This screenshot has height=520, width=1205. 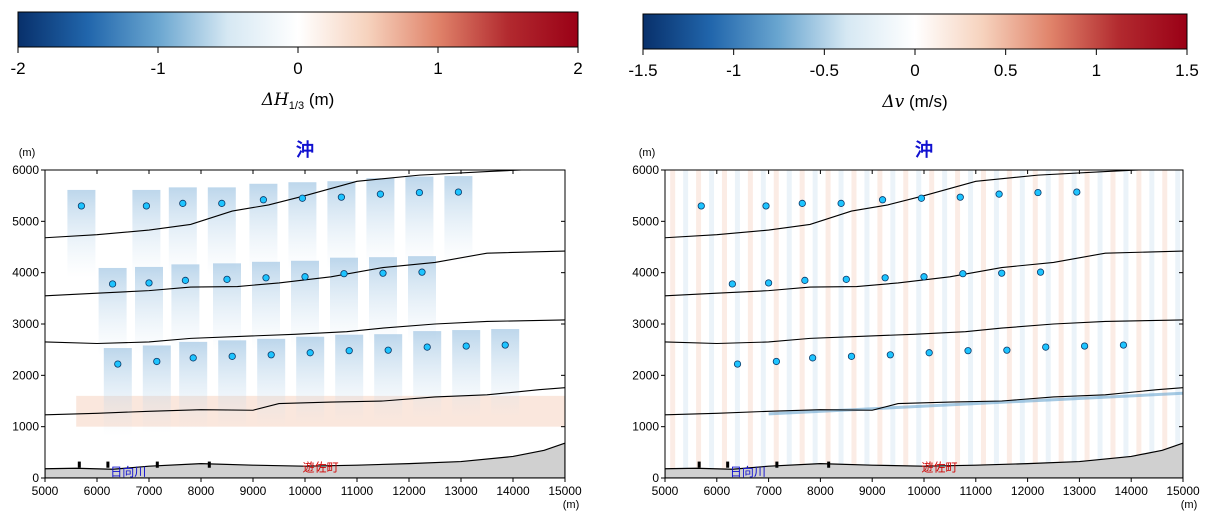 What do you see at coordinates (924, 150) in the screenshot?
I see `offshore-label: 沖` at bounding box center [924, 150].